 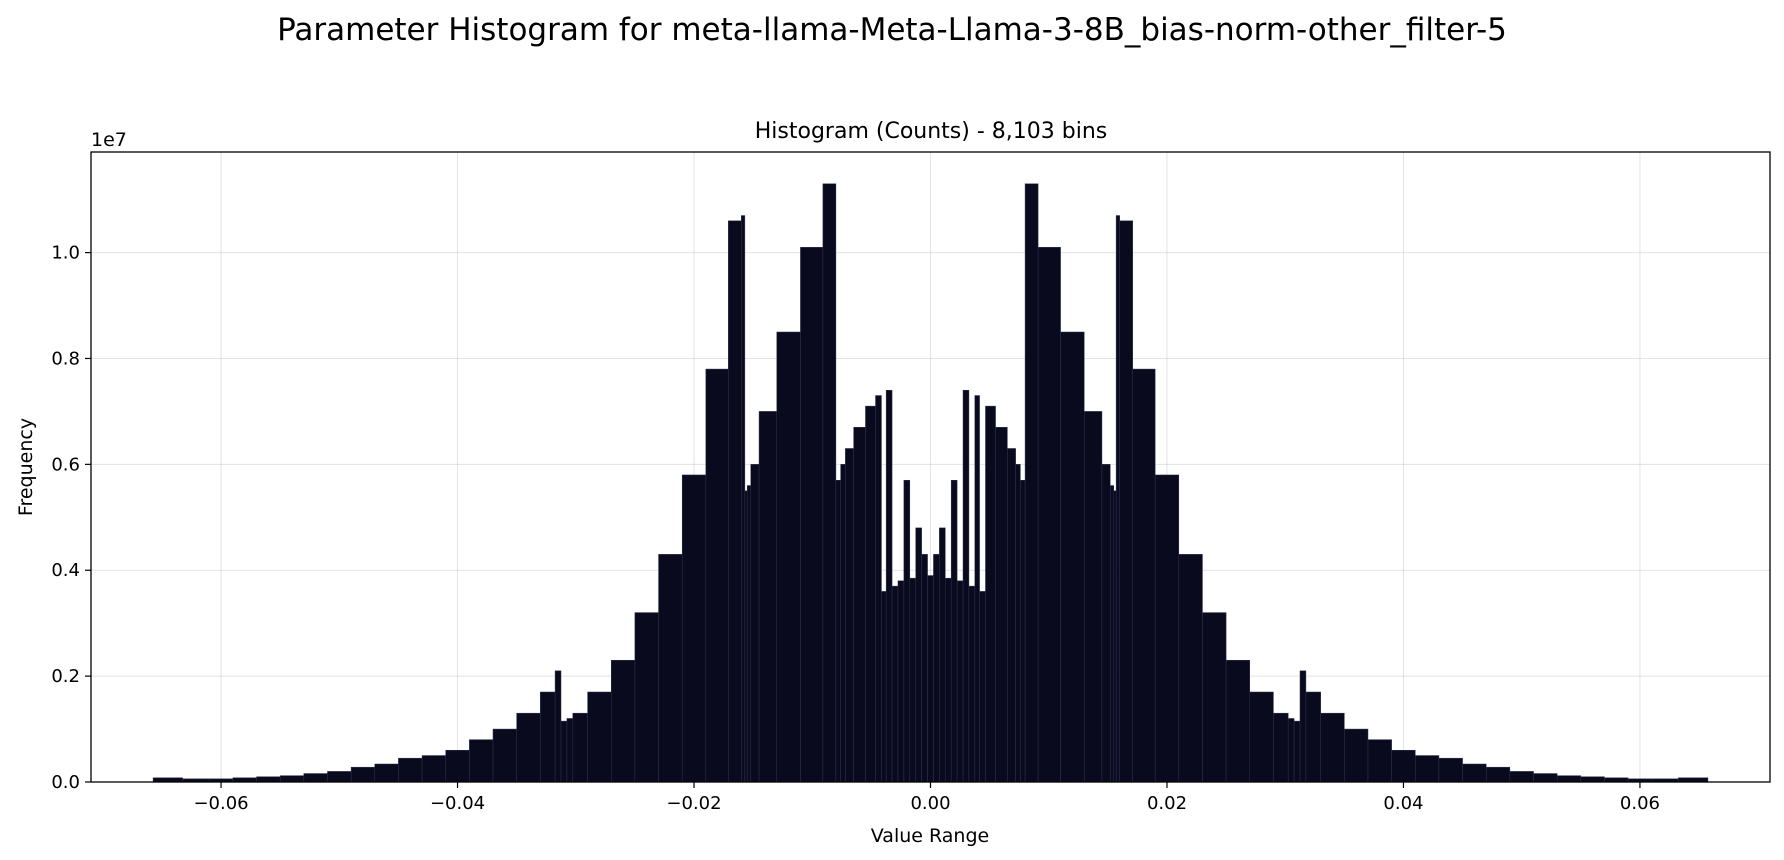 I want to click on x-tick-label: 0.02, so click(x=1167, y=803).